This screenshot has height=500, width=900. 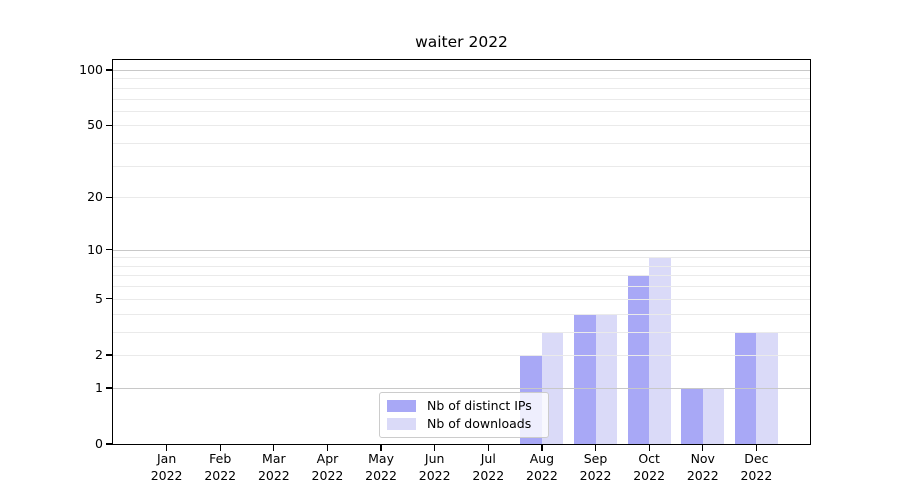 I want to click on y-tick-label-1: 1, so click(x=99, y=387).